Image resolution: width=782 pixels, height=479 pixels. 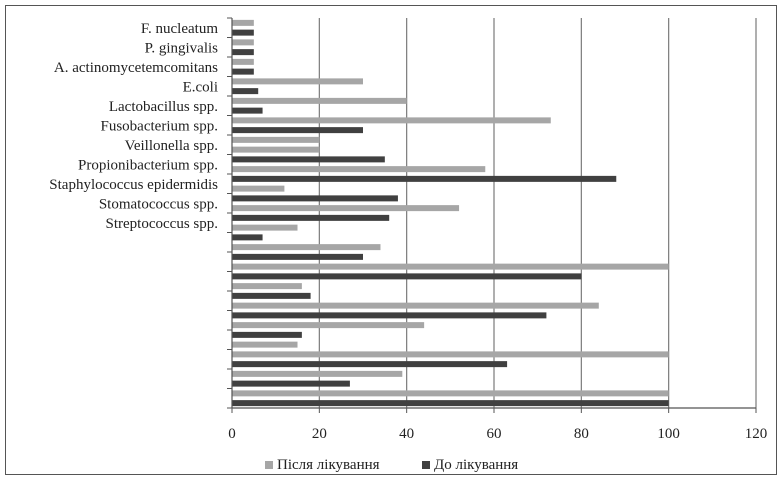 I want to click on category-label-1: P. gingivalis, so click(x=182, y=48).